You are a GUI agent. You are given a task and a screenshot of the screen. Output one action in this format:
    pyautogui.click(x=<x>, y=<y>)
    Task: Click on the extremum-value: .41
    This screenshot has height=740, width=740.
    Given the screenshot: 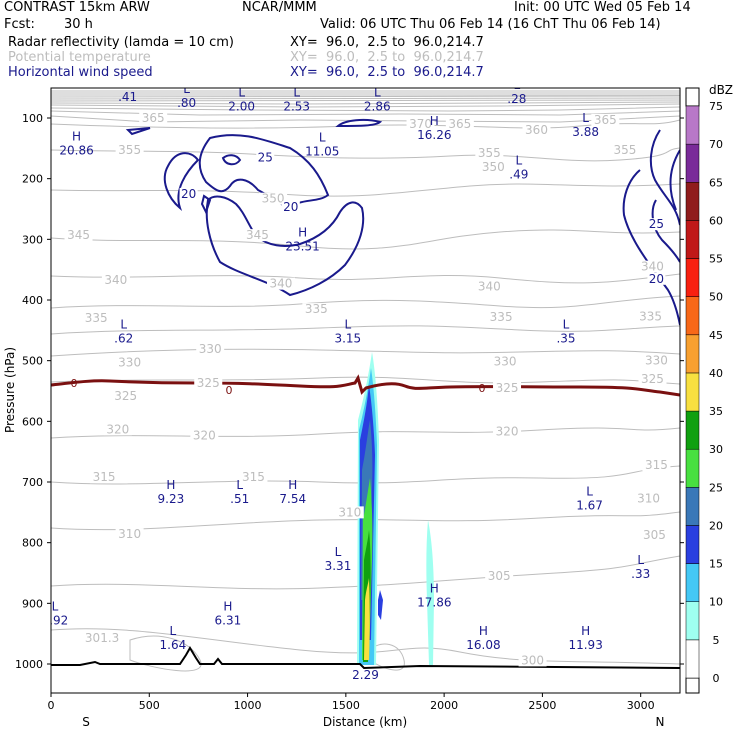 What is the action you would take?
    pyautogui.click(x=127, y=97)
    